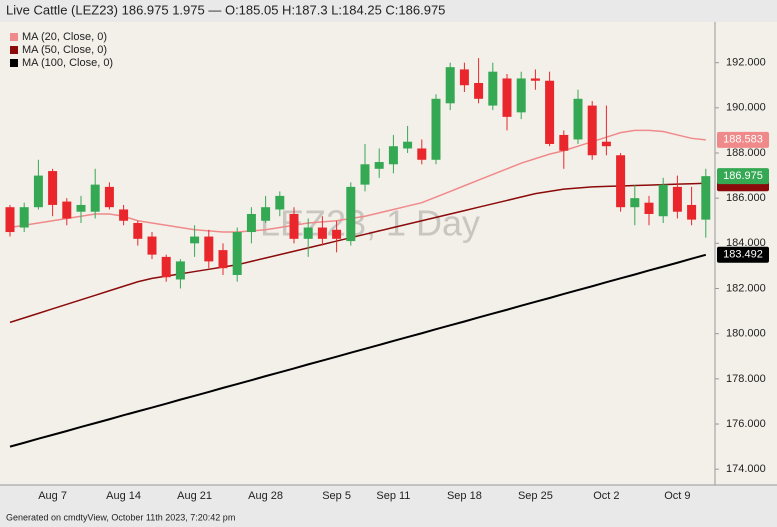 This screenshot has width=777, height=527. I want to click on x-tick-label: Sep 11, so click(393, 496).